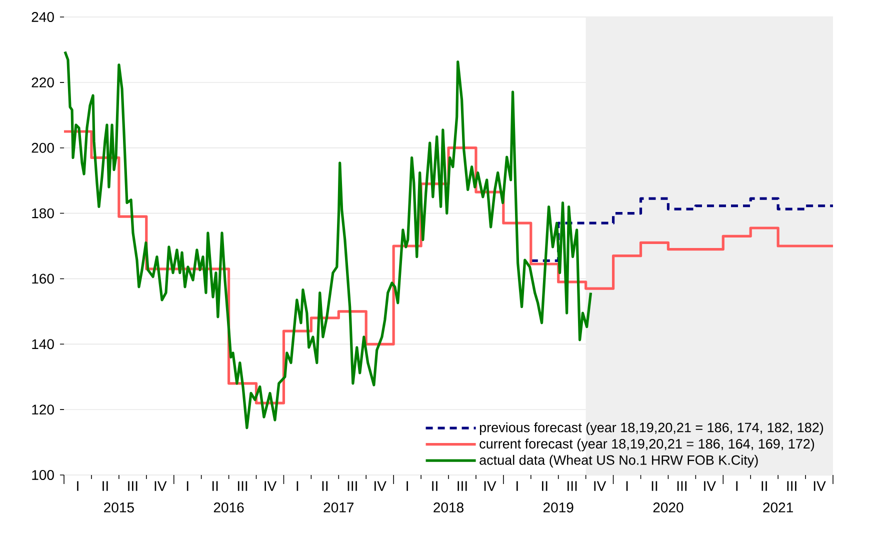  I want to click on legend-label: previous forecast (year 18,19,20,21 = 186, 174, 182, 182), so click(652, 428).